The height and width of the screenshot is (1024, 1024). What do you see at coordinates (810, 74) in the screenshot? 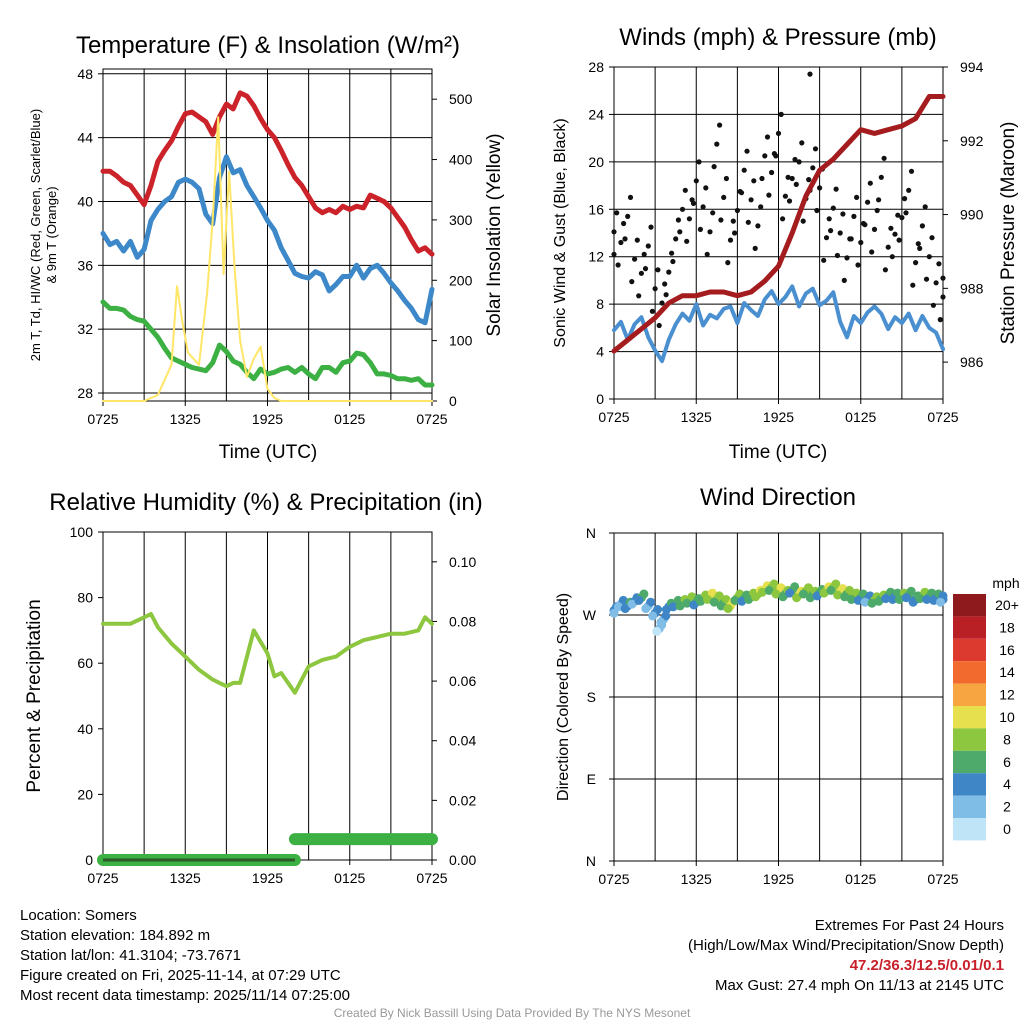
I see `max-gust-point` at bounding box center [810, 74].